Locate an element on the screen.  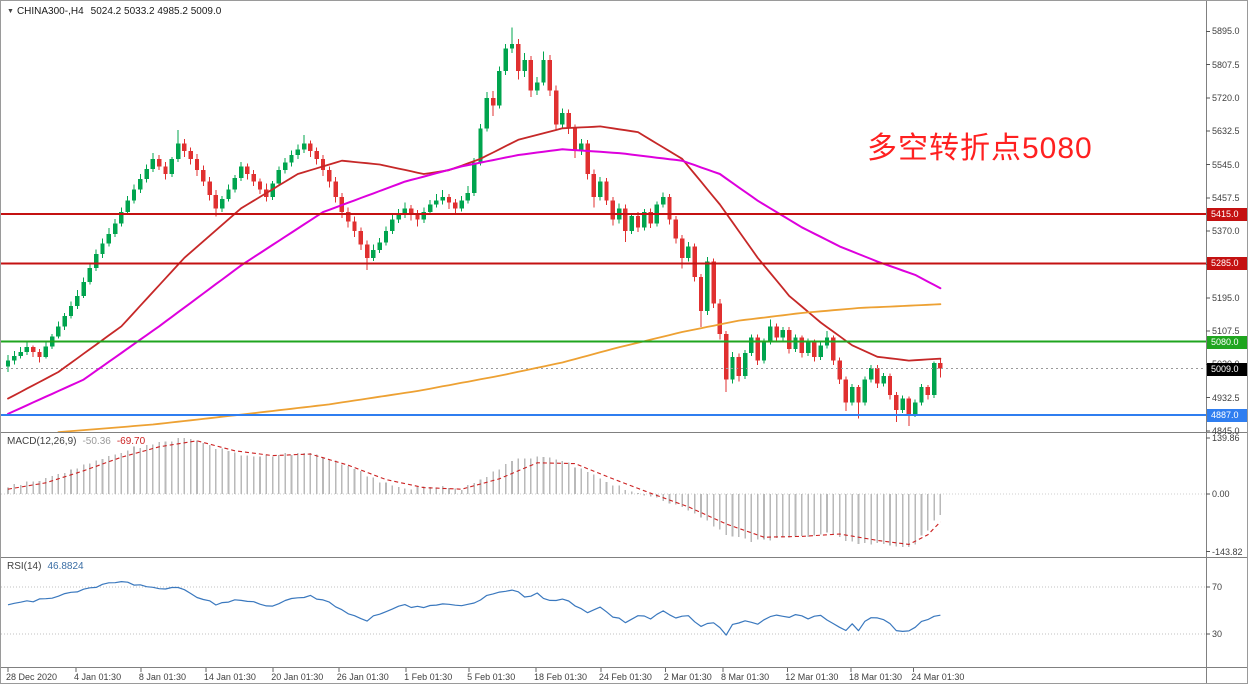
rsi-value: 46.8824 is located at coordinates (65, 566).